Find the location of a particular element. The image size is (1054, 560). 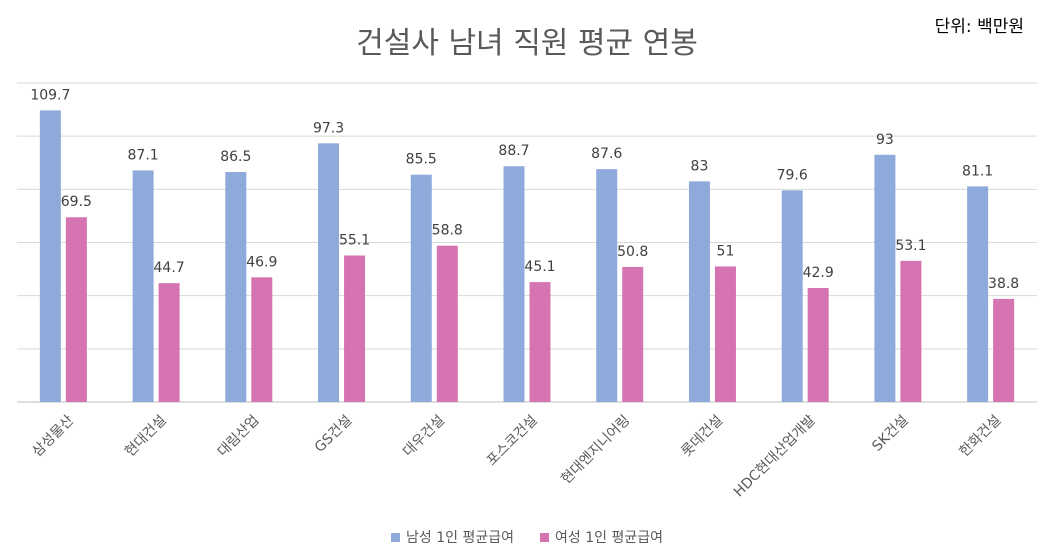

category-label: 롯데건설 is located at coordinates (702, 436).